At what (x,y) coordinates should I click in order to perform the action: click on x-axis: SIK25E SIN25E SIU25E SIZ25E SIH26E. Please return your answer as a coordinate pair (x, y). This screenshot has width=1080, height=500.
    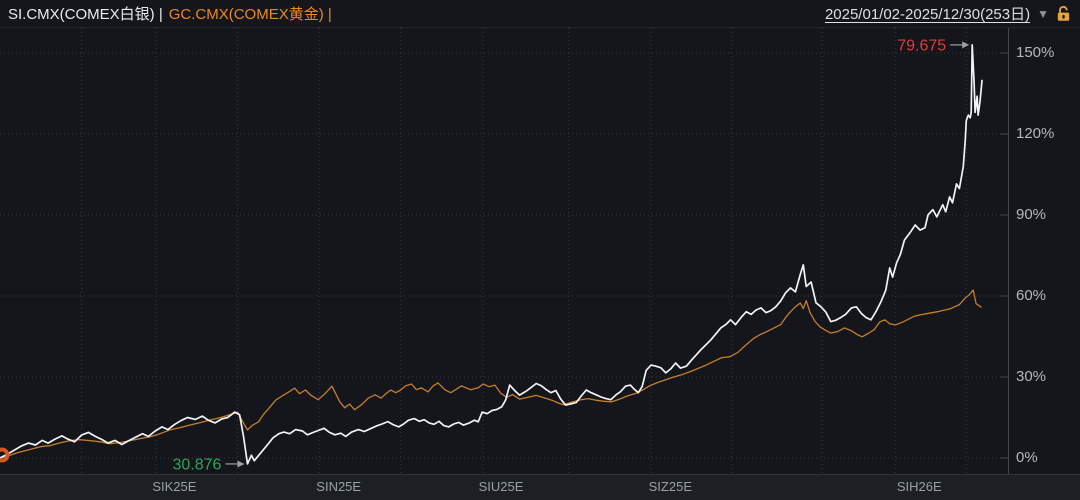
    Looking at the image, I should click on (540, 487).